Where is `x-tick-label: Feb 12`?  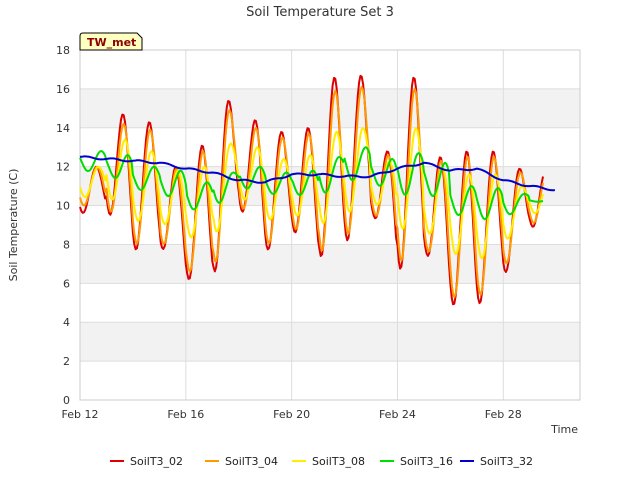
x-tick-label: Feb 12 is located at coordinates (80, 414).